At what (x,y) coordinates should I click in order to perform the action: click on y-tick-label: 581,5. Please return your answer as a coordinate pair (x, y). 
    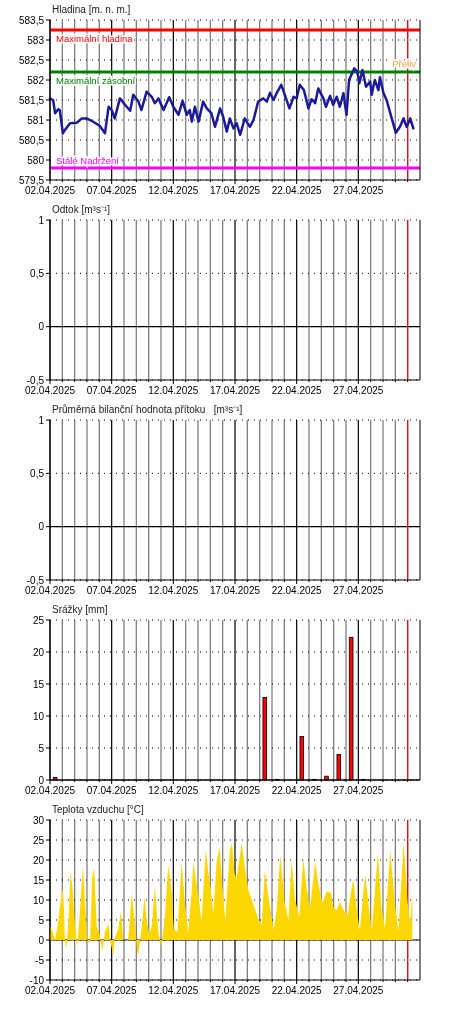
    Looking at the image, I should click on (31, 100).